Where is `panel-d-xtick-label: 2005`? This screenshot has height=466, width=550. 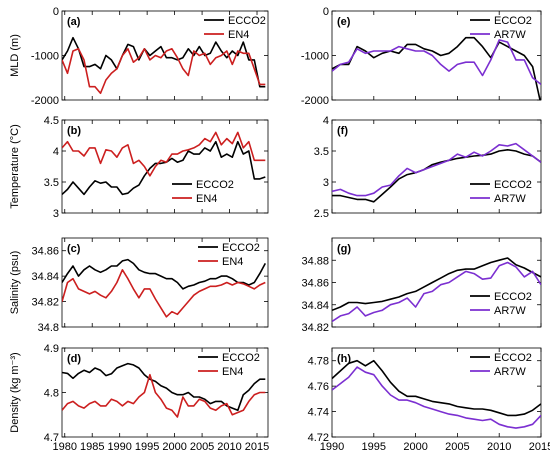 panel-d-xtick-label: 2005 is located at coordinates (202, 447).